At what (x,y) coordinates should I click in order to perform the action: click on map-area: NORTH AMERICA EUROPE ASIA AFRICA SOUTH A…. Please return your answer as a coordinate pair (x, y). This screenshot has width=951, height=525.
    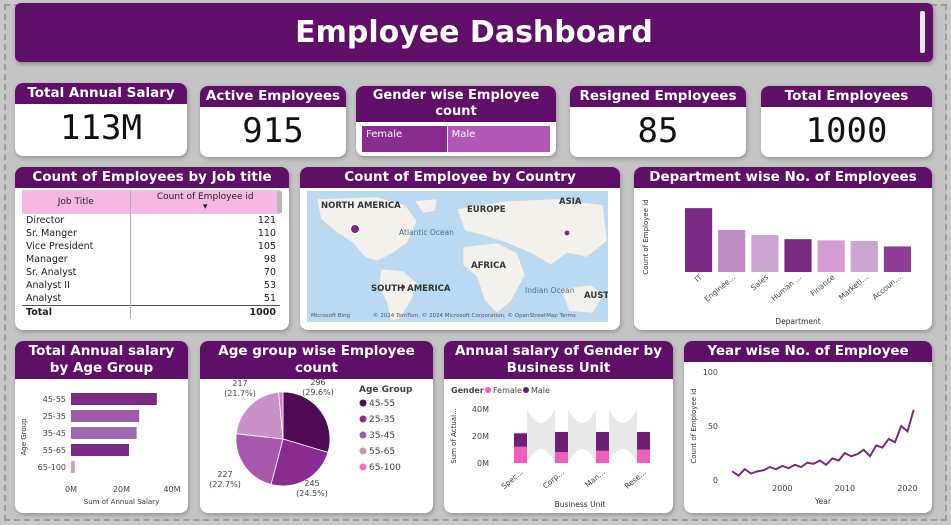
    Looking at the image, I should click on (463, 256).